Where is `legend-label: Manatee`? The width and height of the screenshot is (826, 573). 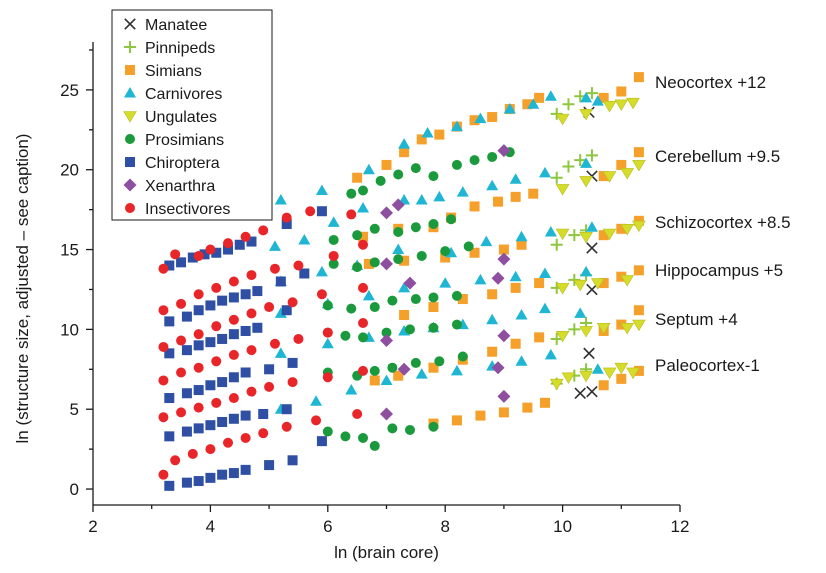
legend-label: Manatee is located at coordinates (176, 25).